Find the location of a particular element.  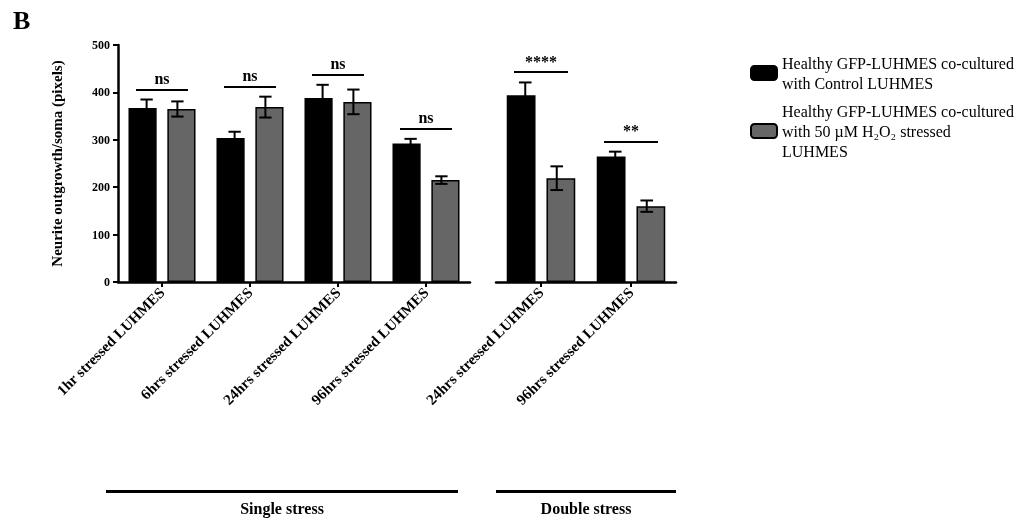

text: Double stress is located at coordinates (586, 509).